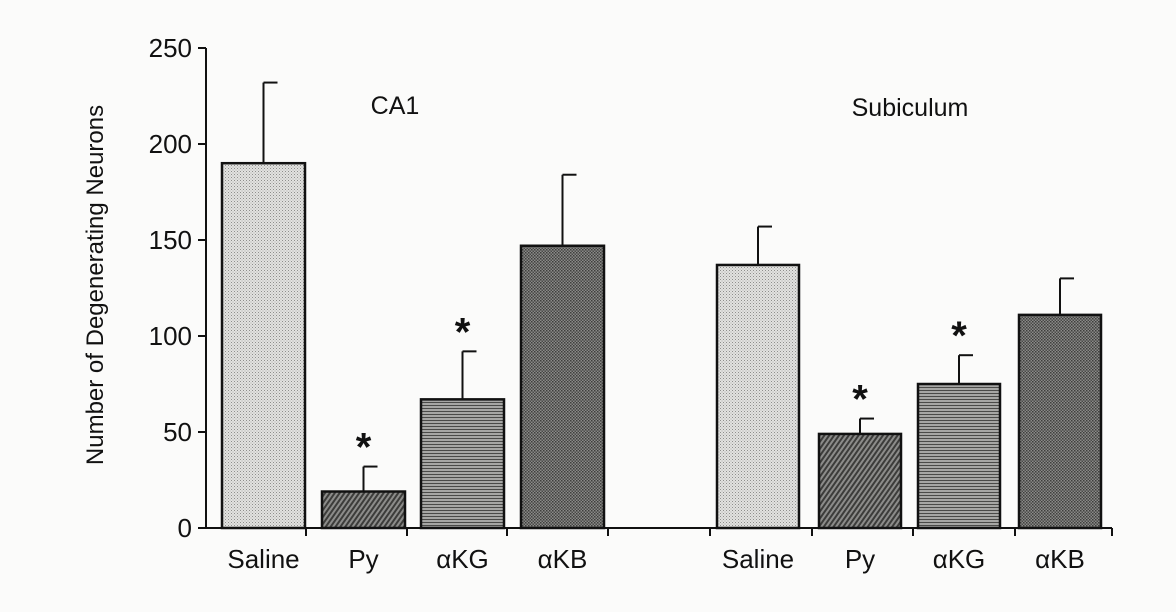 Image resolution: width=1176 pixels, height=612 pixels. I want to click on y-tick-label: 200, so click(170, 144).